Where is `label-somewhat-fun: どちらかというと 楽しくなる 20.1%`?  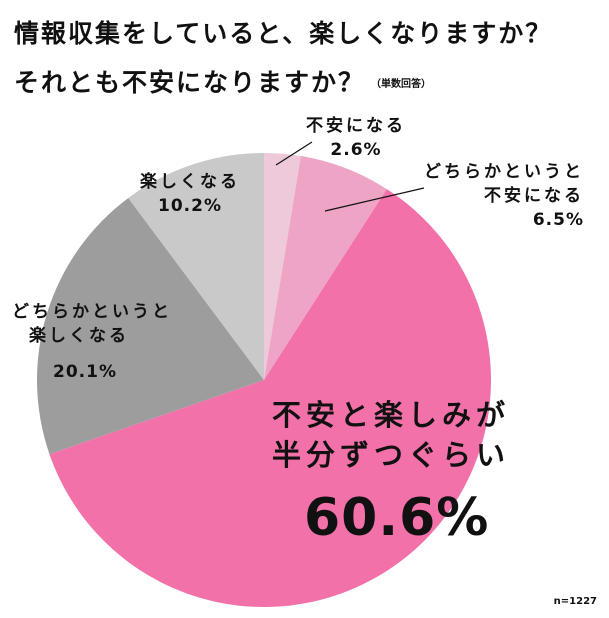 label-somewhat-fun: どちらかというと 楽しくなる 20.1% is located at coordinates (92, 342).